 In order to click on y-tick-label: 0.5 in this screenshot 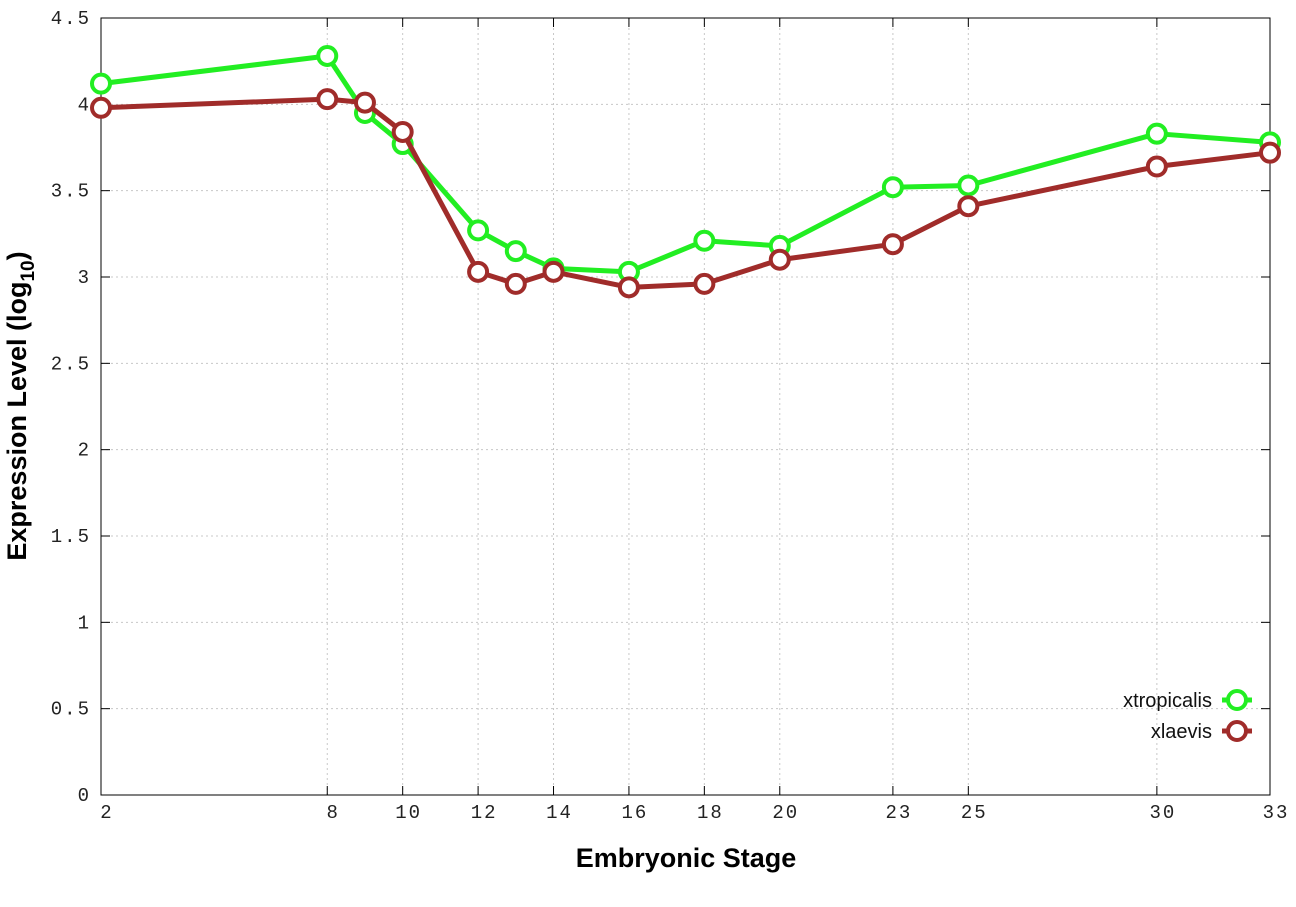, I will do `click(71, 710)`.